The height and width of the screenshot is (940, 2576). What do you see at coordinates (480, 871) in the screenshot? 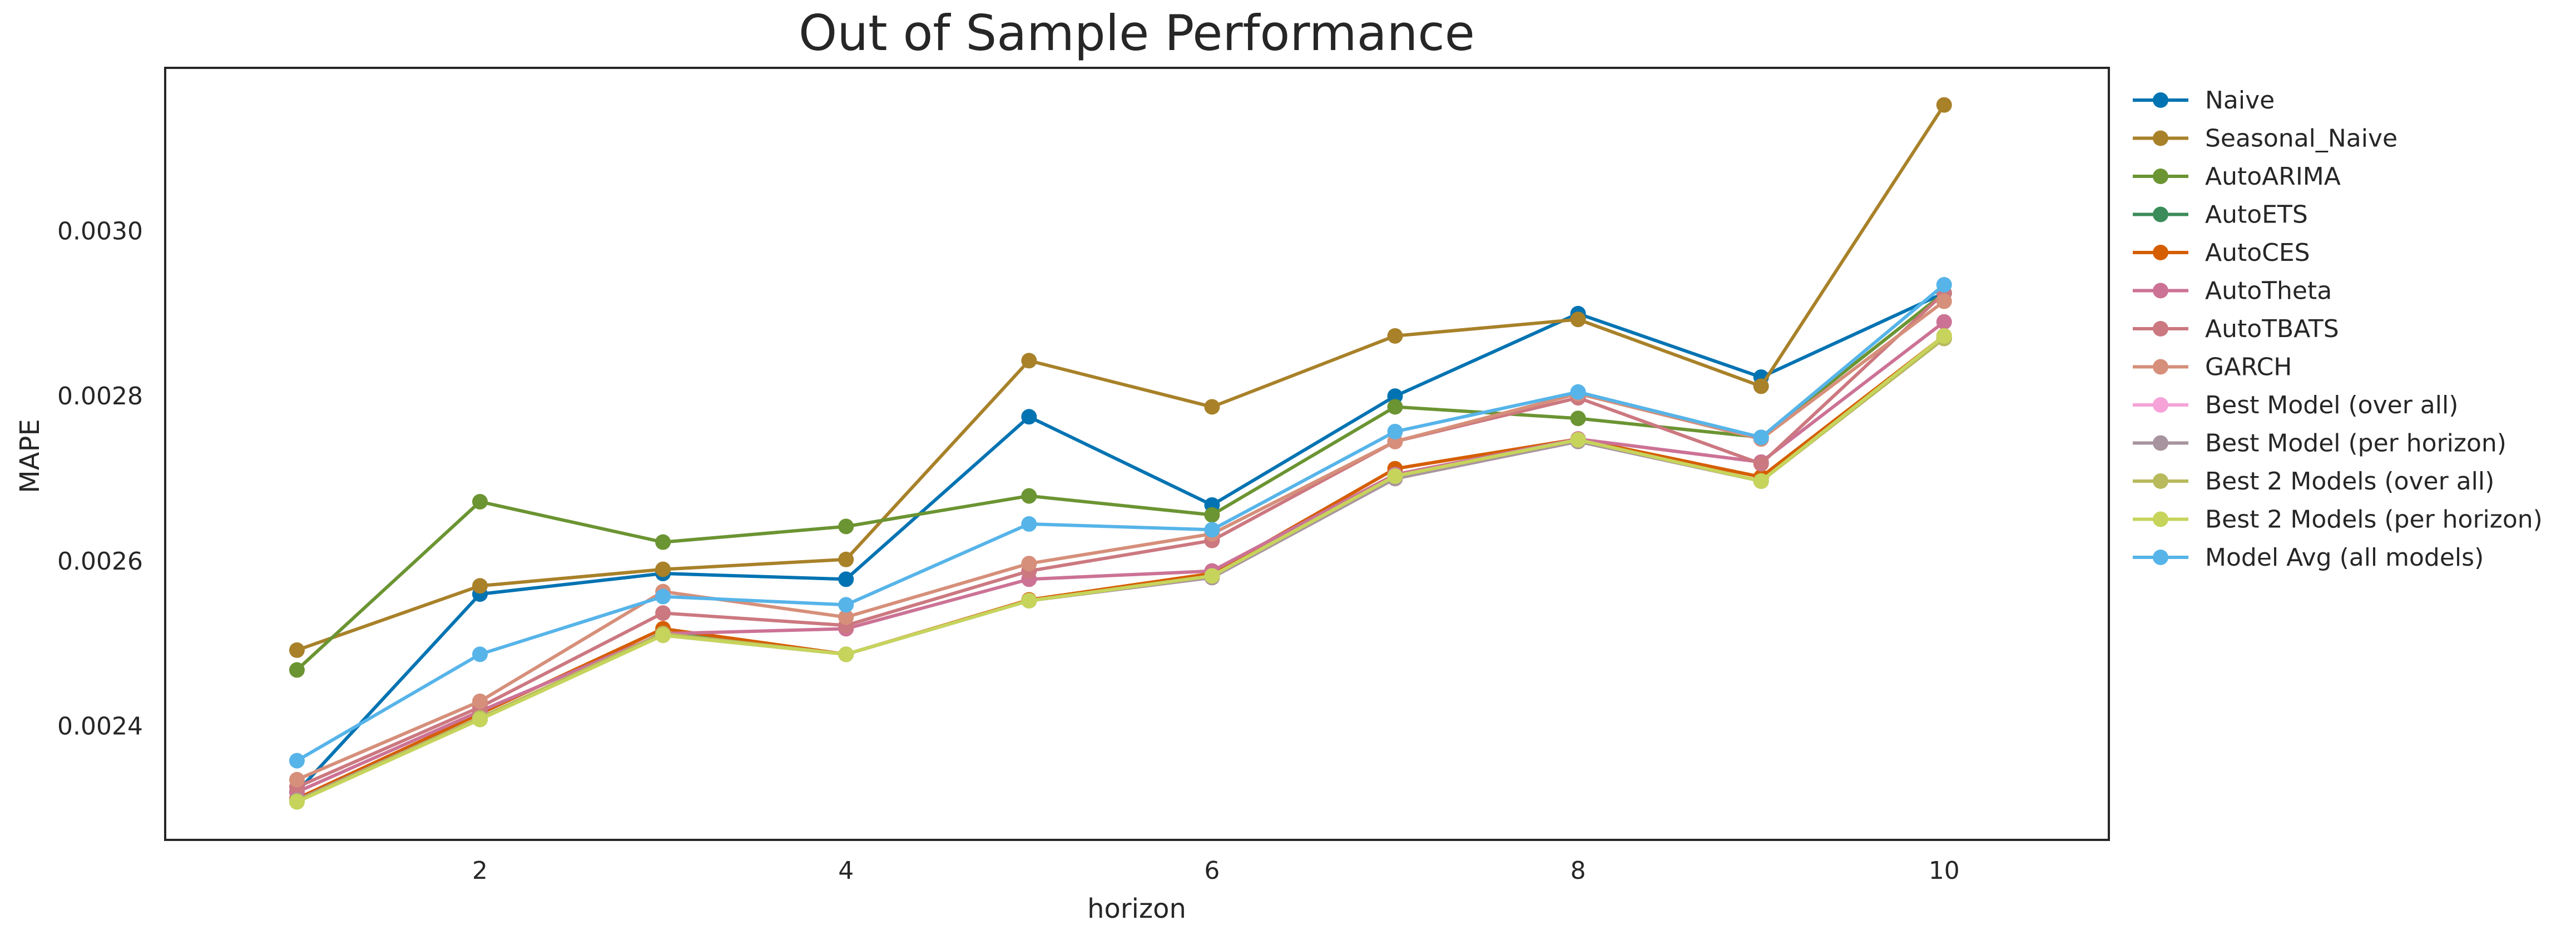
I see `x-tick-label: 2` at bounding box center [480, 871].